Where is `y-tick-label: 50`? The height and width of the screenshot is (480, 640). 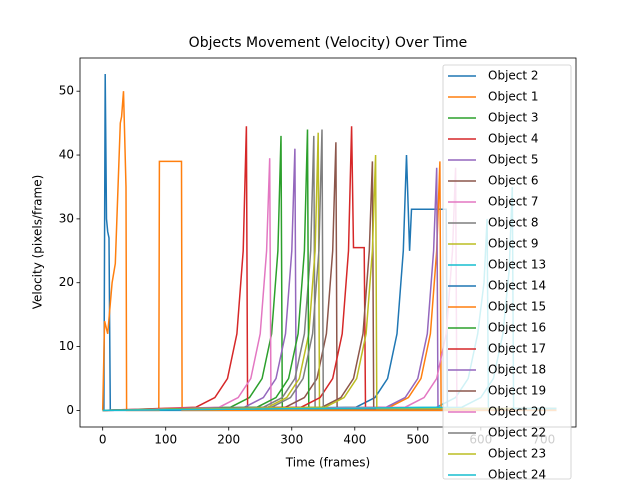
y-tick-label: 50 is located at coordinates (66, 91).